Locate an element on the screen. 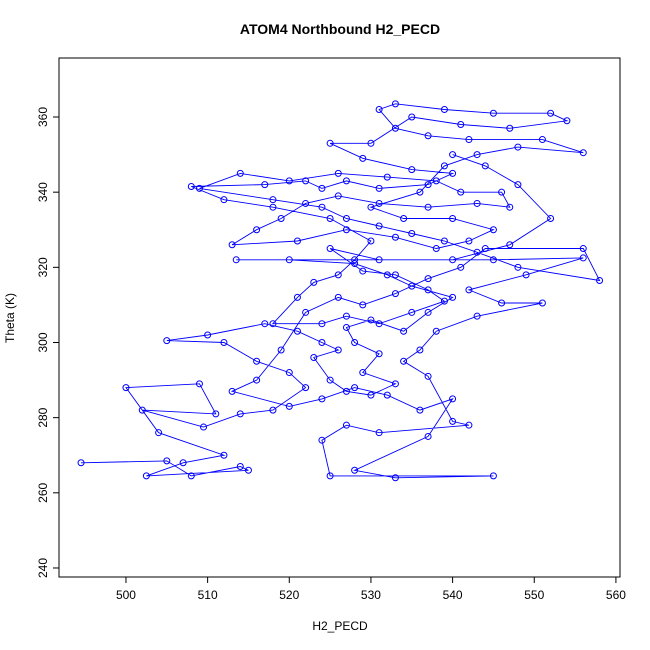 The image size is (650, 650). chart-title: ATOM4 Northbound H2_PECD is located at coordinates (340, 29).